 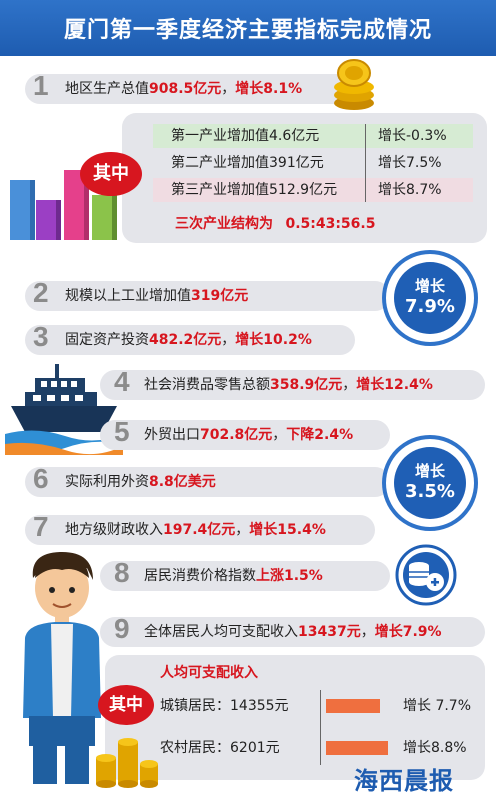 I want to click on cargo-ship-icon, so click(x=64, y=409).